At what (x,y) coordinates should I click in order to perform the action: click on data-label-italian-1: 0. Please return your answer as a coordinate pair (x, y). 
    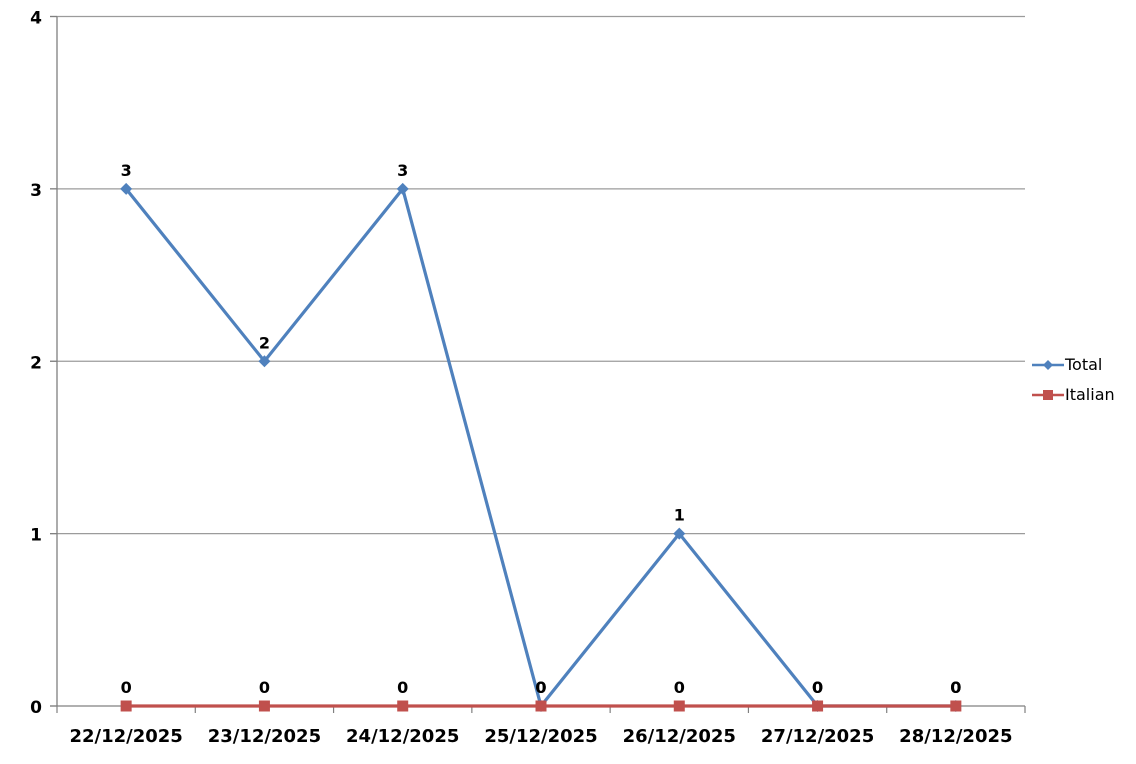
    Looking at the image, I should click on (264, 687).